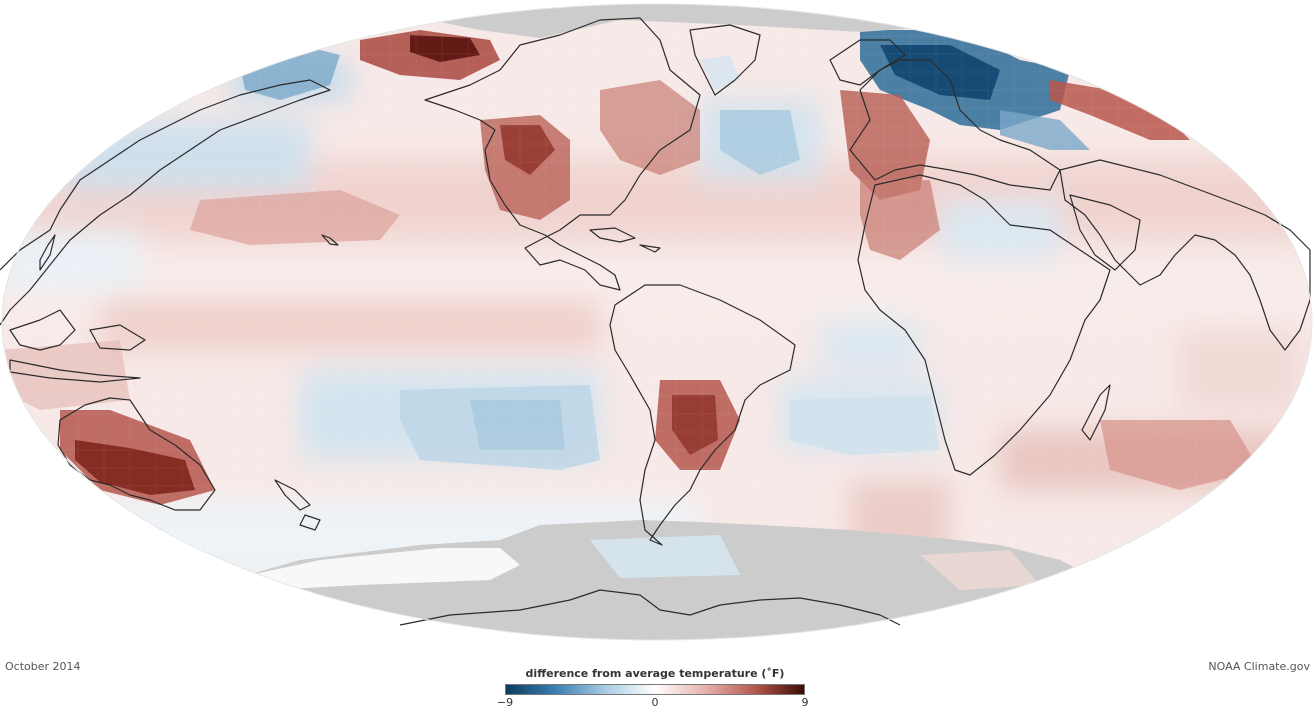  Describe the element at coordinates (75, 371) in the screenshot. I see `indonesia-outline` at that location.